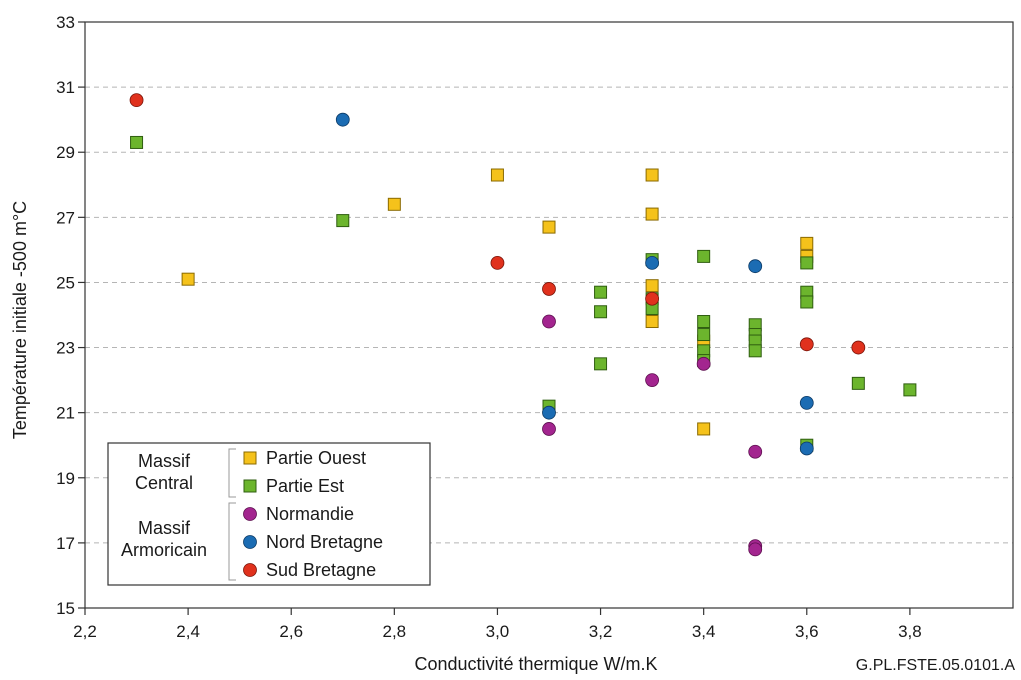 This screenshot has width=1021, height=680. I want to click on legend-marker-partie-ouest, so click(250, 458).